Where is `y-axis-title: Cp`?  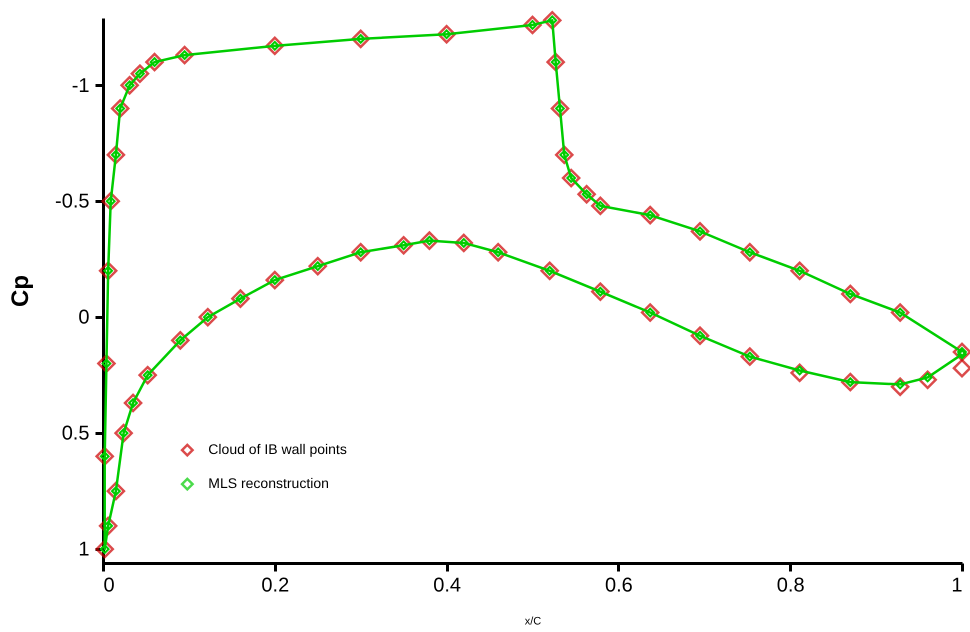
y-axis-title: Cp is located at coordinates (20, 291).